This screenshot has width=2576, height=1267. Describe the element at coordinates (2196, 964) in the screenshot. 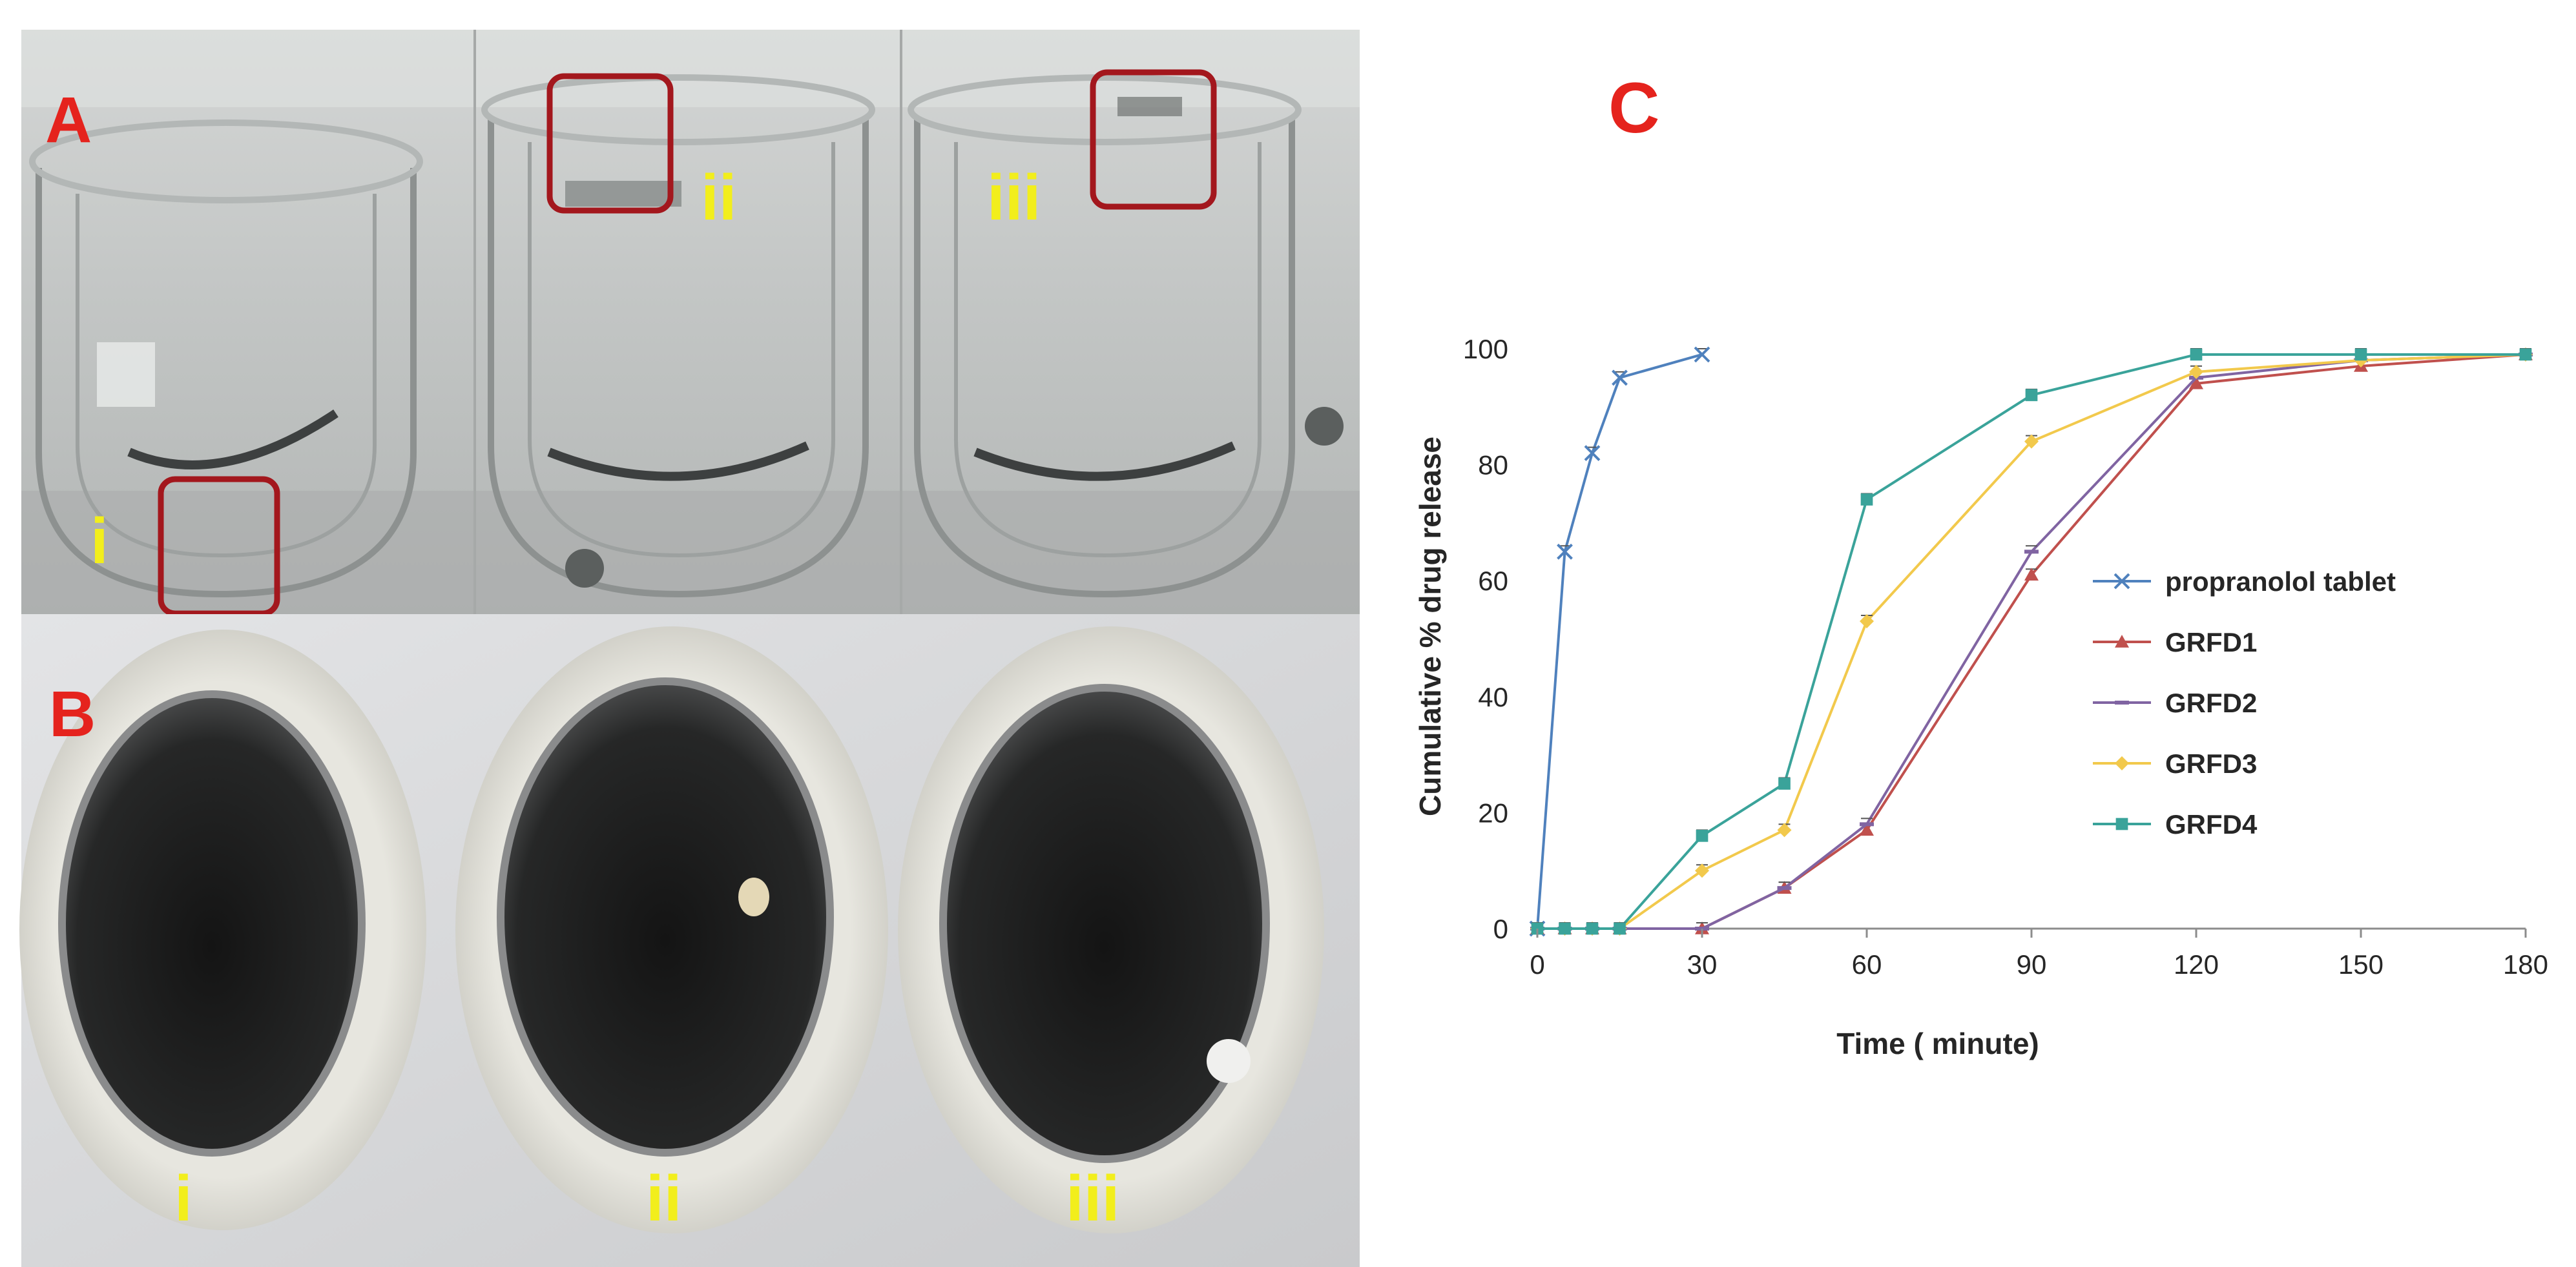

I see `x-tick-label: 120` at that location.